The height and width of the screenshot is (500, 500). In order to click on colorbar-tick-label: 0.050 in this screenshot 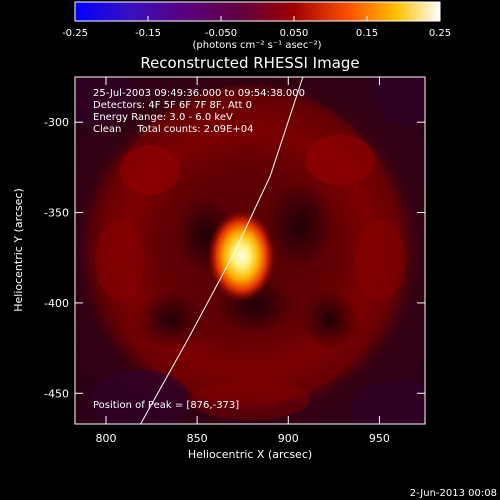, I will do `click(294, 33)`.